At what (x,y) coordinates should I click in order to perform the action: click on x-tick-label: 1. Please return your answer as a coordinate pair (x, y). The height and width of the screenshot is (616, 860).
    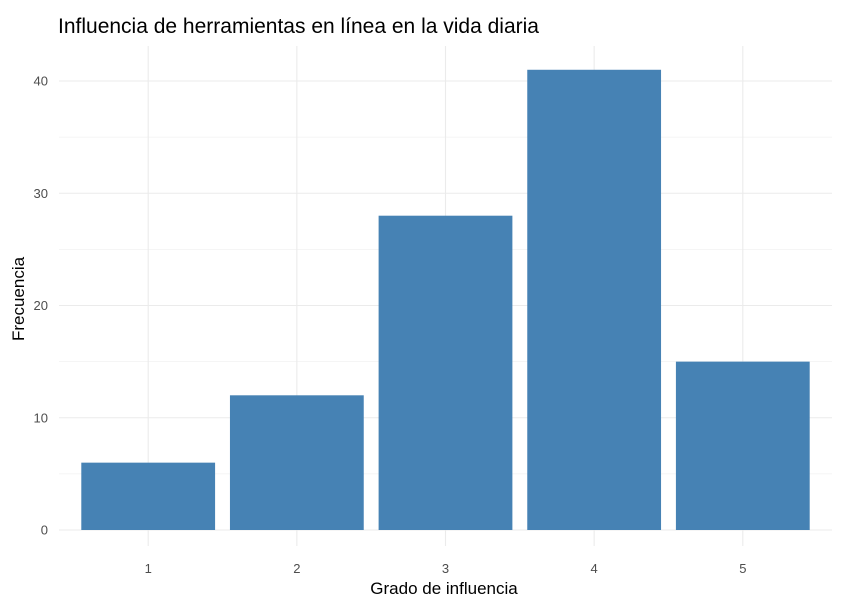
    Looking at the image, I should click on (148, 568).